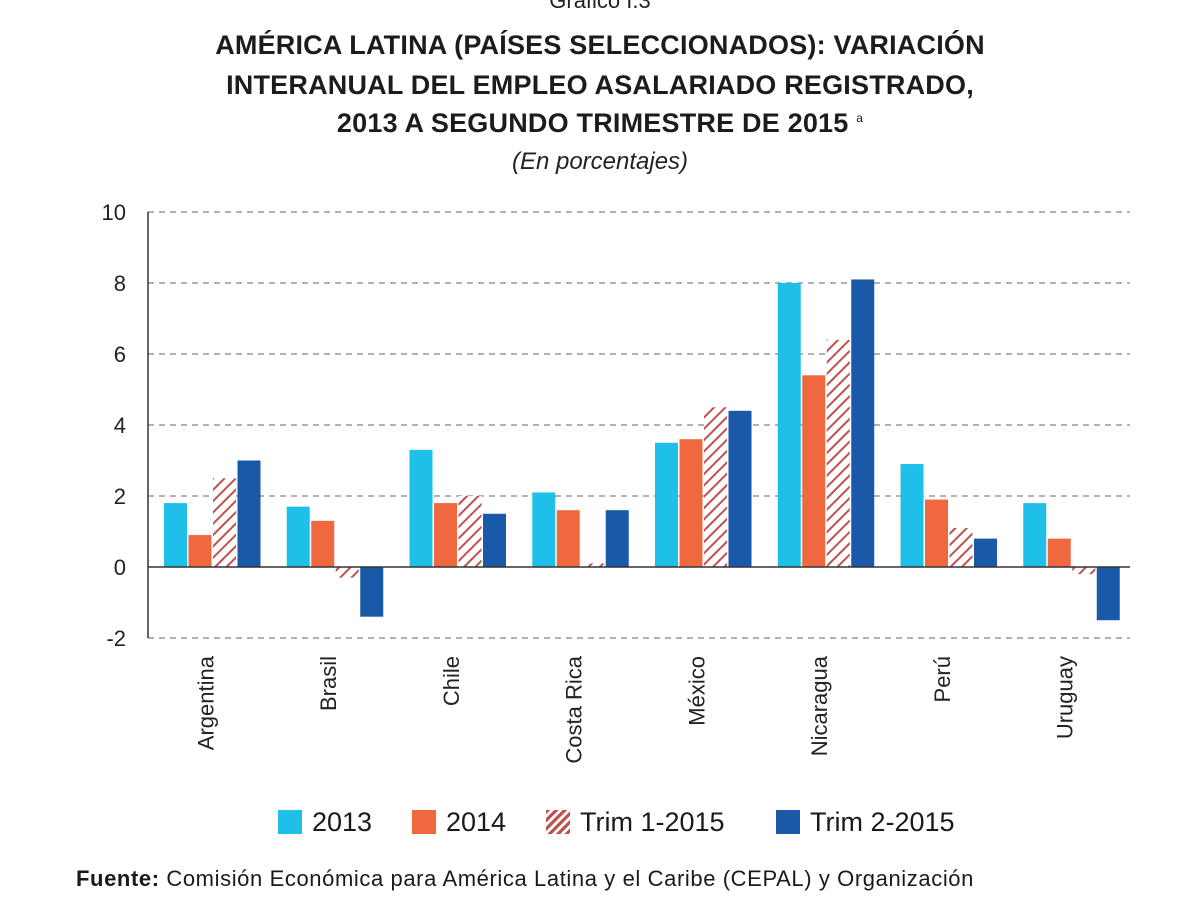  What do you see at coordinates (120, 425) in the screenshot?
I see `y-tick-label: 4` at bounding box center [120, 425].